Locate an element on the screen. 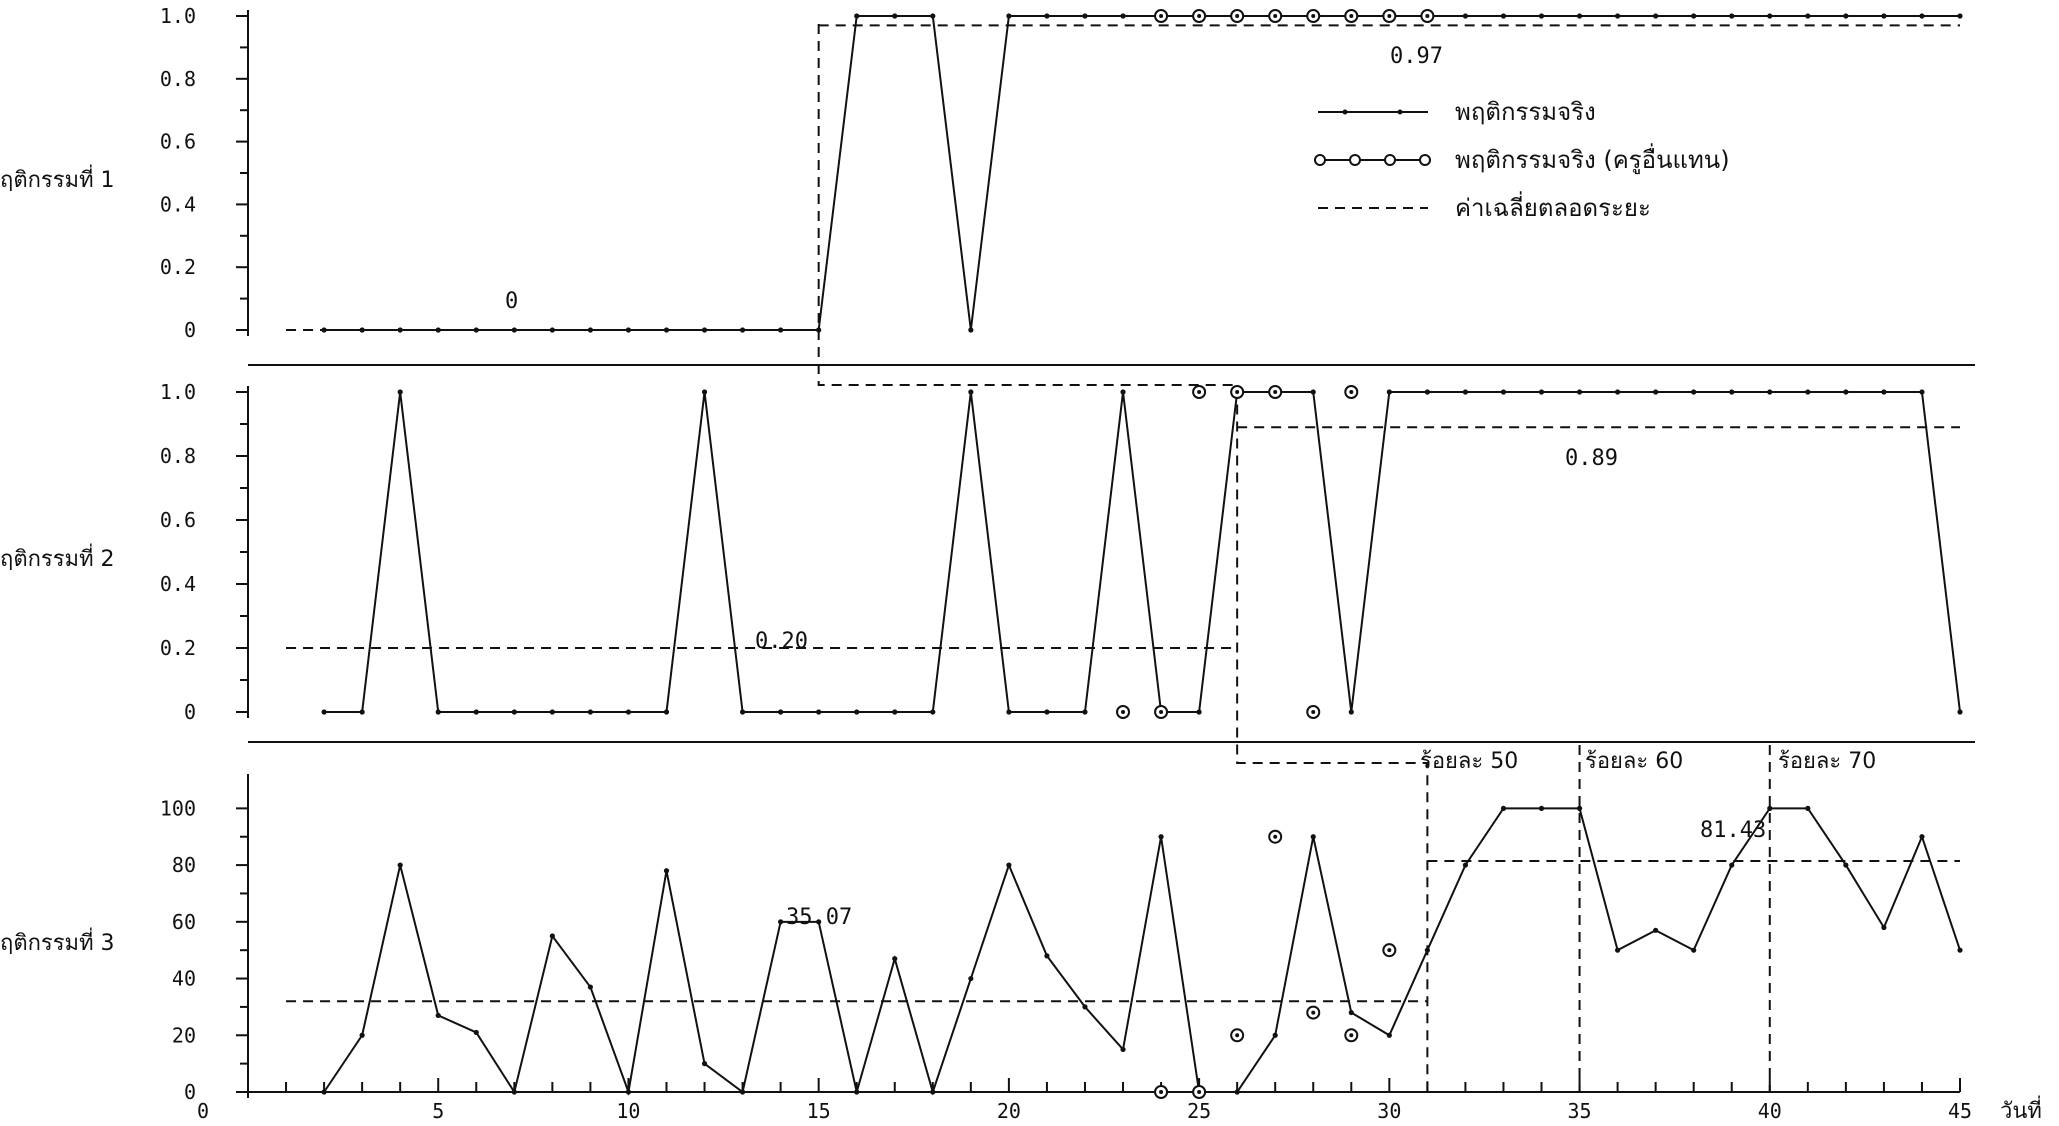 The image size is (2059, 1126). mean-value-label: 0.20 is located at coordinates (781, 641).